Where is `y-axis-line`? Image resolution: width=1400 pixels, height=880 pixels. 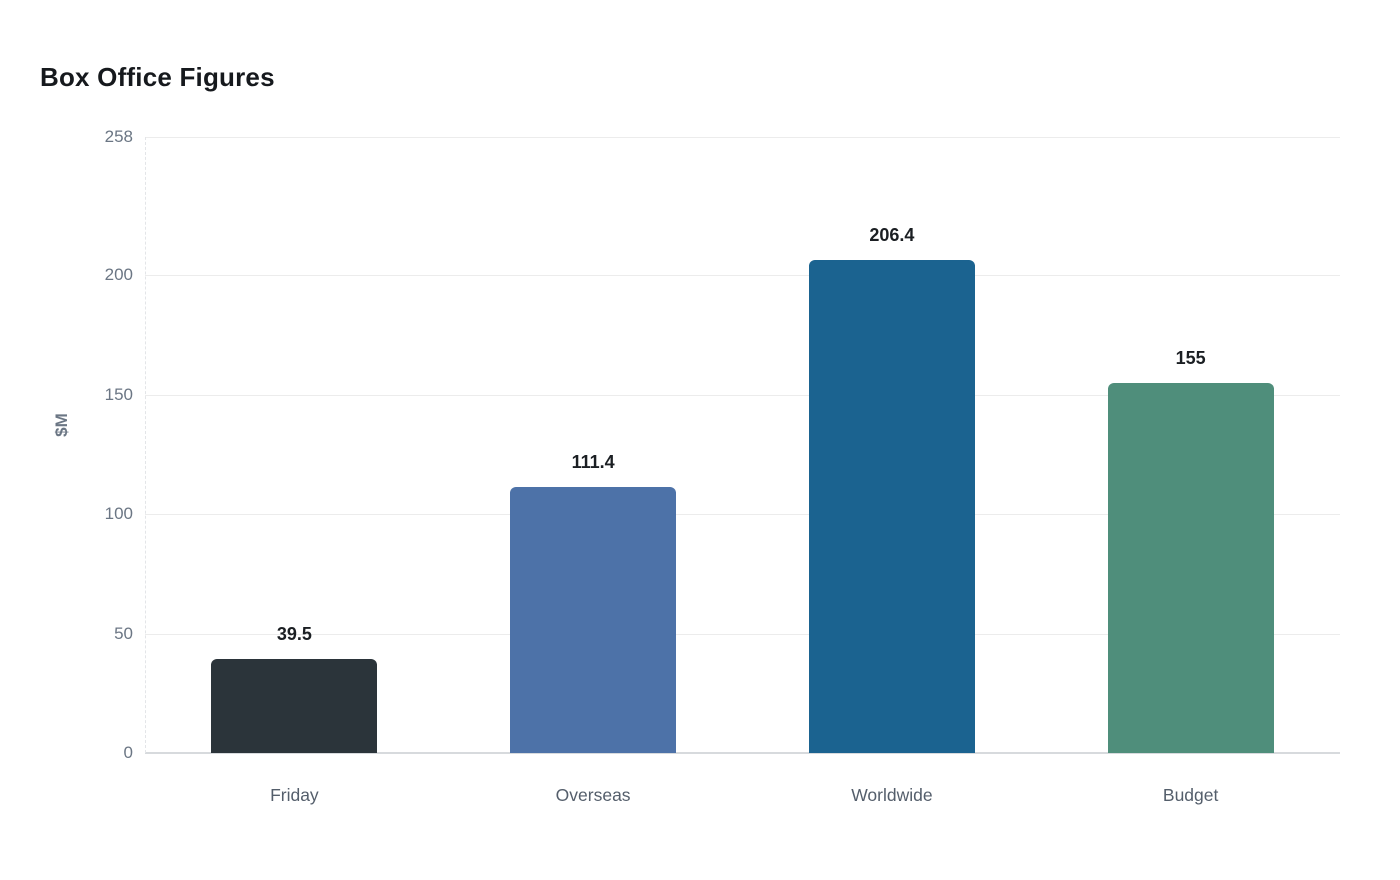
y-axis-line is located at coordinates (145, 445).